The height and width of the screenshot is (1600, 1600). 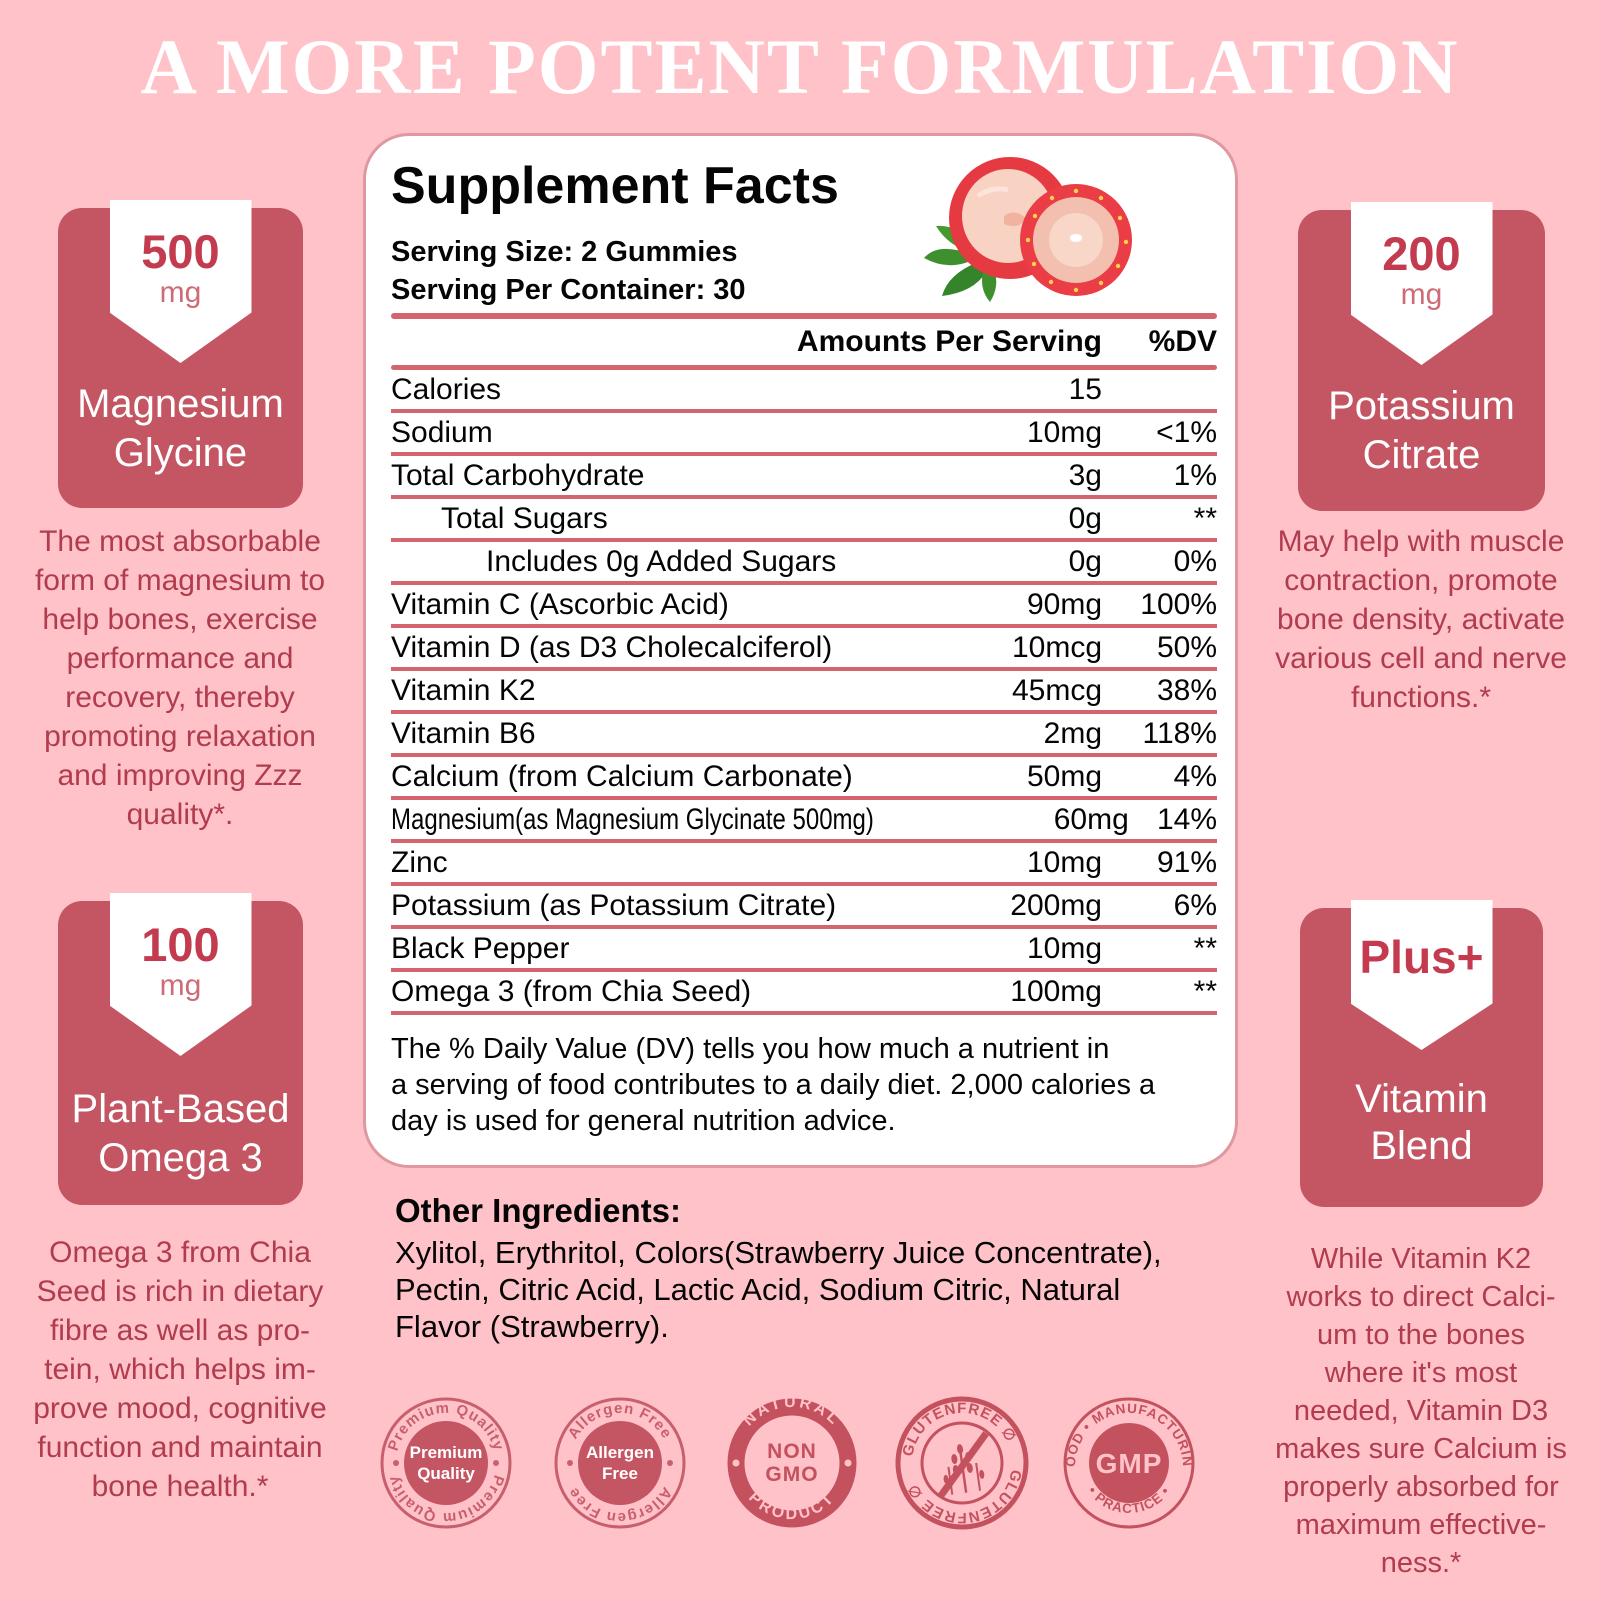 I want to click on serving-size: Serving Size: 2 Gummies, so click(x=564, y=252).